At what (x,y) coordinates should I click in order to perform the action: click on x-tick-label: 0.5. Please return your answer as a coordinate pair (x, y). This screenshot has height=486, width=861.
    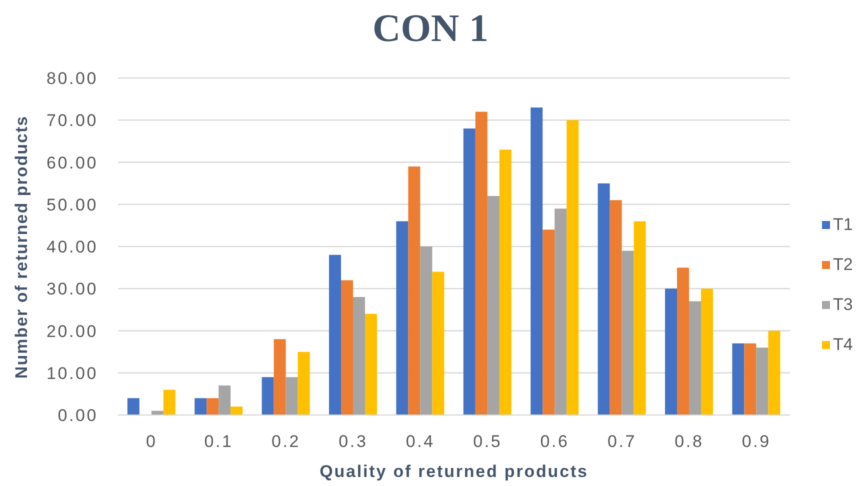
    Looking at the image, I should click on (487, 442).